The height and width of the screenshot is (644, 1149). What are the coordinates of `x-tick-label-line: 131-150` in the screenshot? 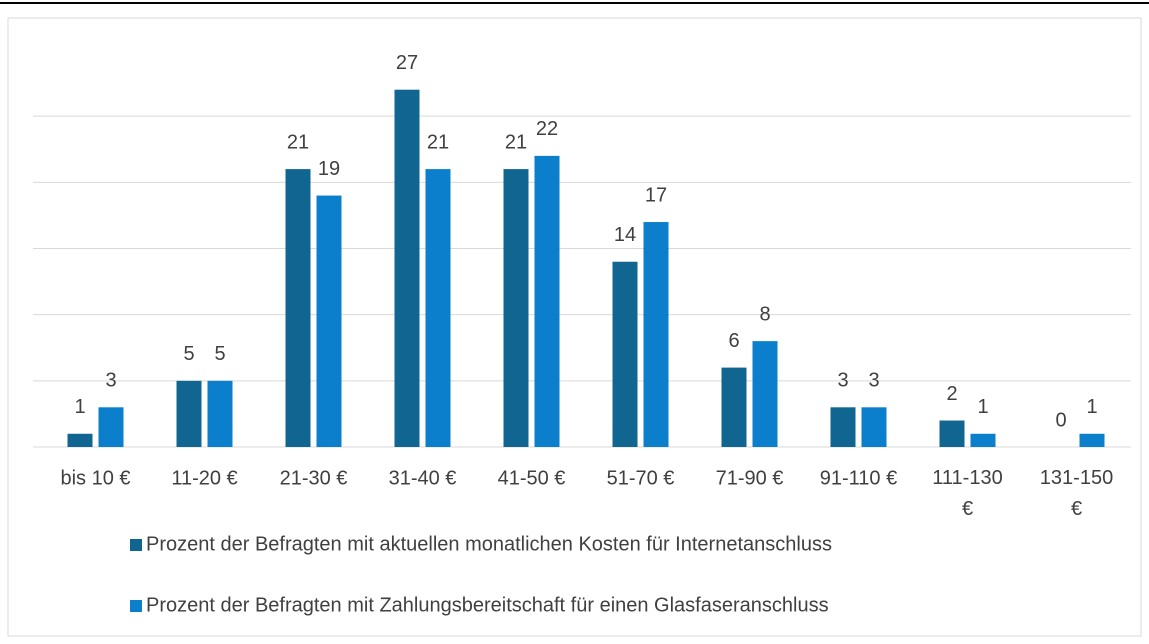 It's located at (1076, 478).